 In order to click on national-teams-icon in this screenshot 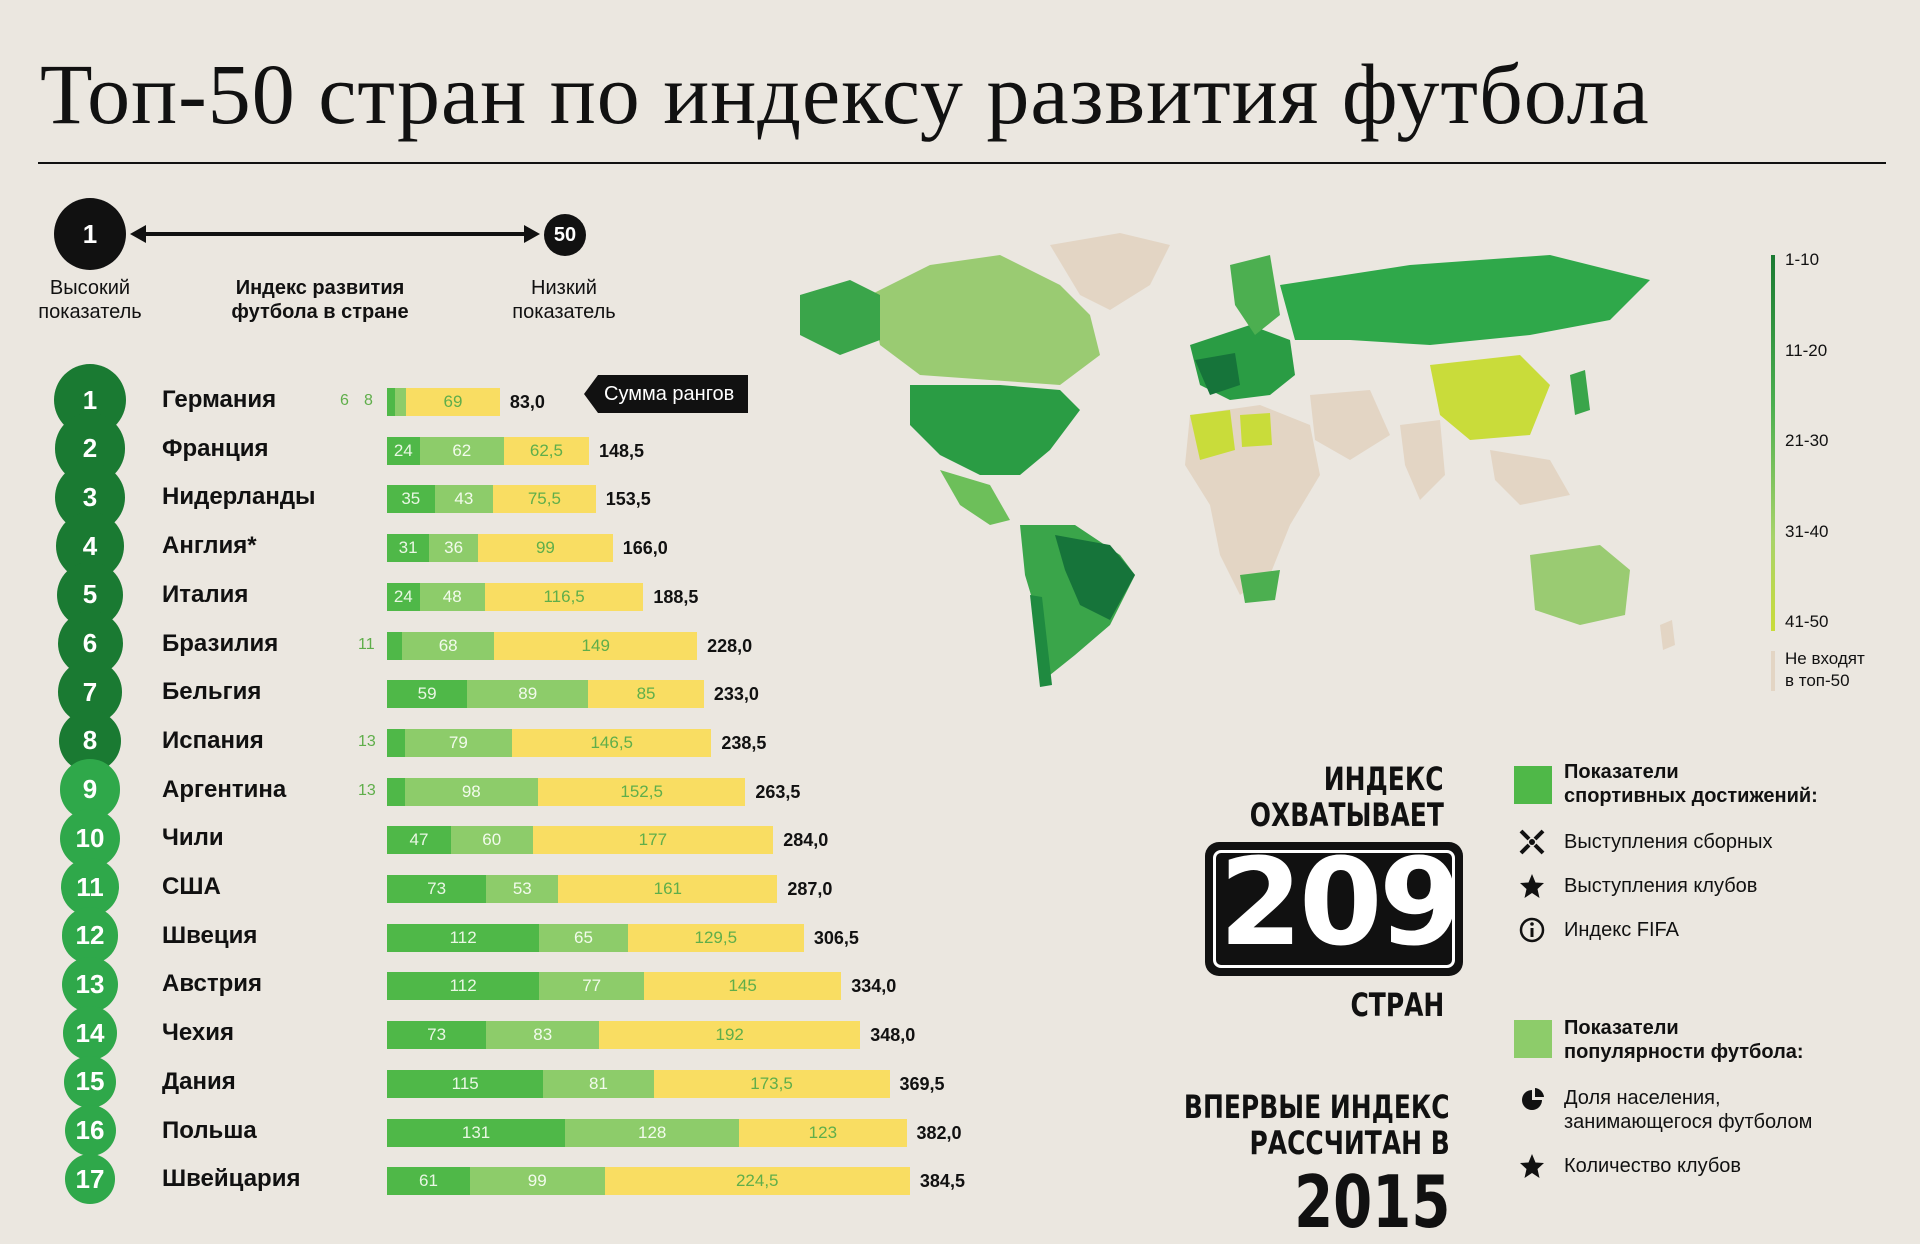, I will do `click(1532, 842)`.